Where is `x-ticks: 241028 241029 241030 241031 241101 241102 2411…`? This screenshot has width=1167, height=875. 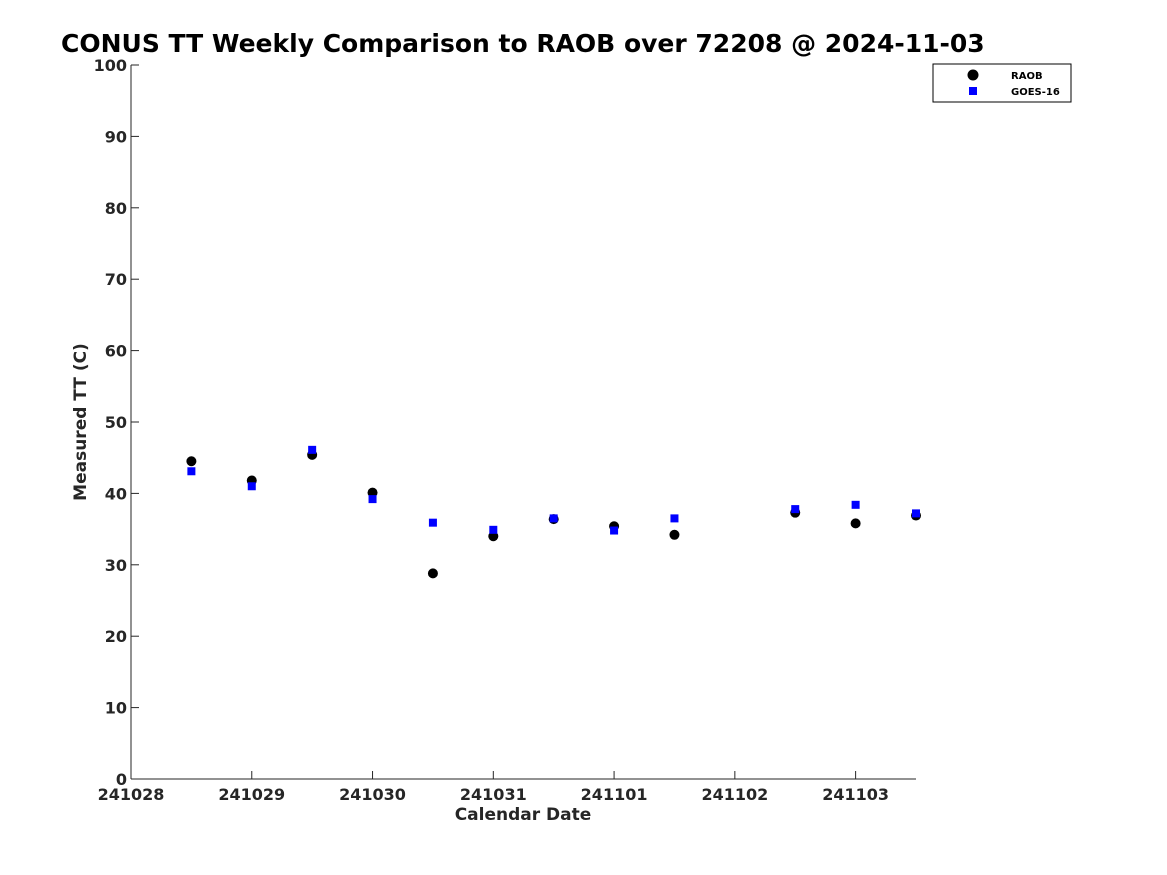 x-ticks: 241028 241029 241030 241031 241101 241102 2411… is located at coordinates (493, 787).